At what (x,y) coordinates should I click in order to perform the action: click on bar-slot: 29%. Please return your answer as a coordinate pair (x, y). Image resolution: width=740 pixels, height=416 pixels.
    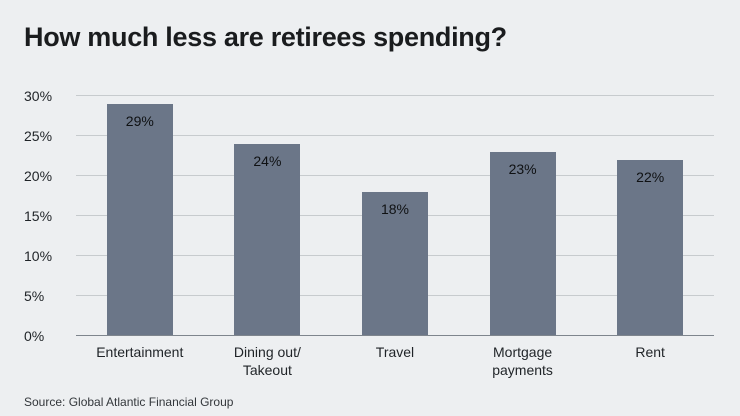
    Looking at the image, I should click on (140, 215).